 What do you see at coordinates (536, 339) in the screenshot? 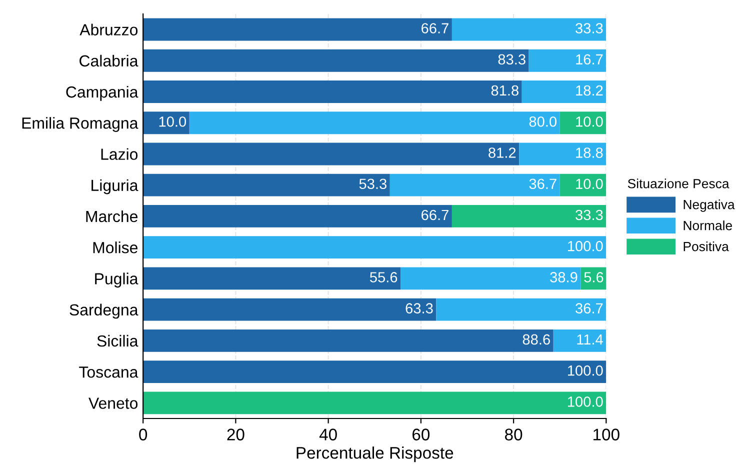
I see `data-label: 88.6` at bounding box center [536, 339].